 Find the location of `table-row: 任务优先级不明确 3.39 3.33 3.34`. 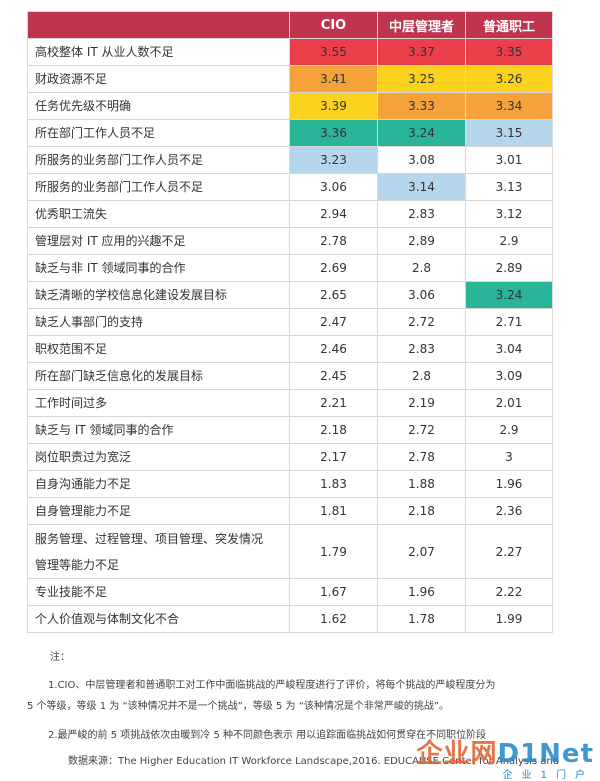

table-row: 任务优先级不明确 3.39 3.33 3.34 is located at coordinates (290, 106).